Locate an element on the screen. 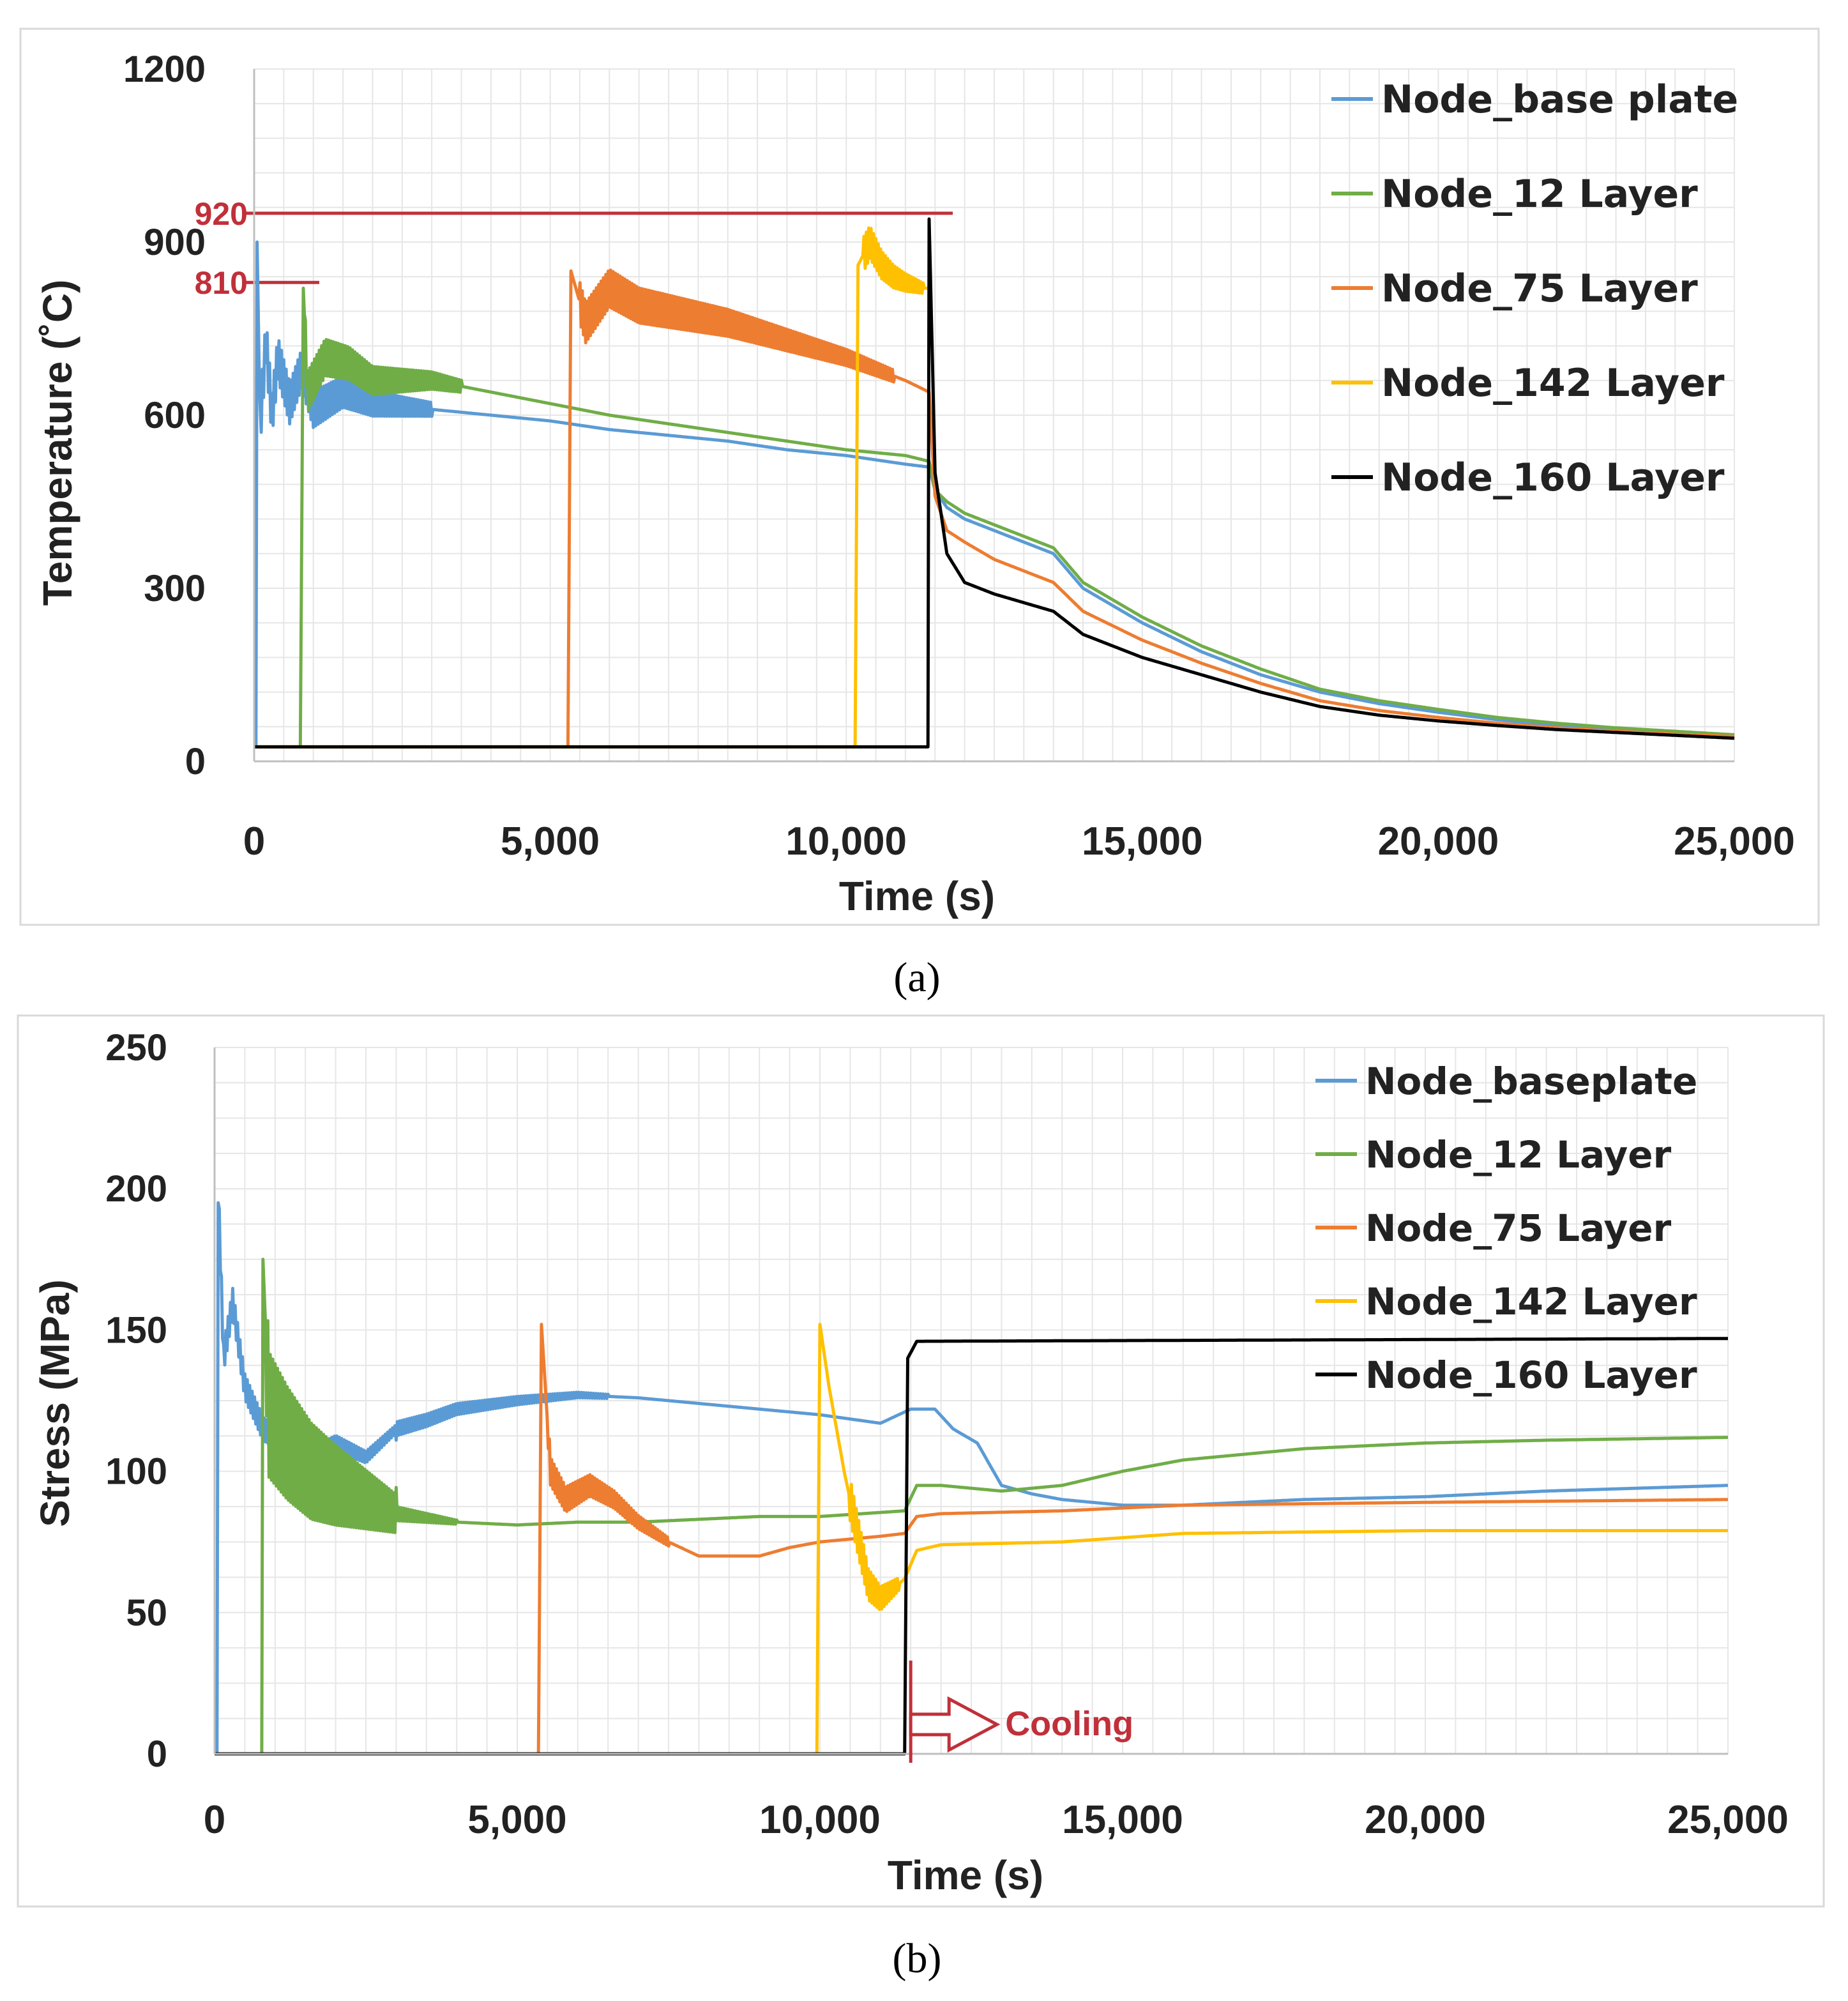 The image size is (1848, 2001). y-tick-label: 1200 is located at coordinates (164, 69).